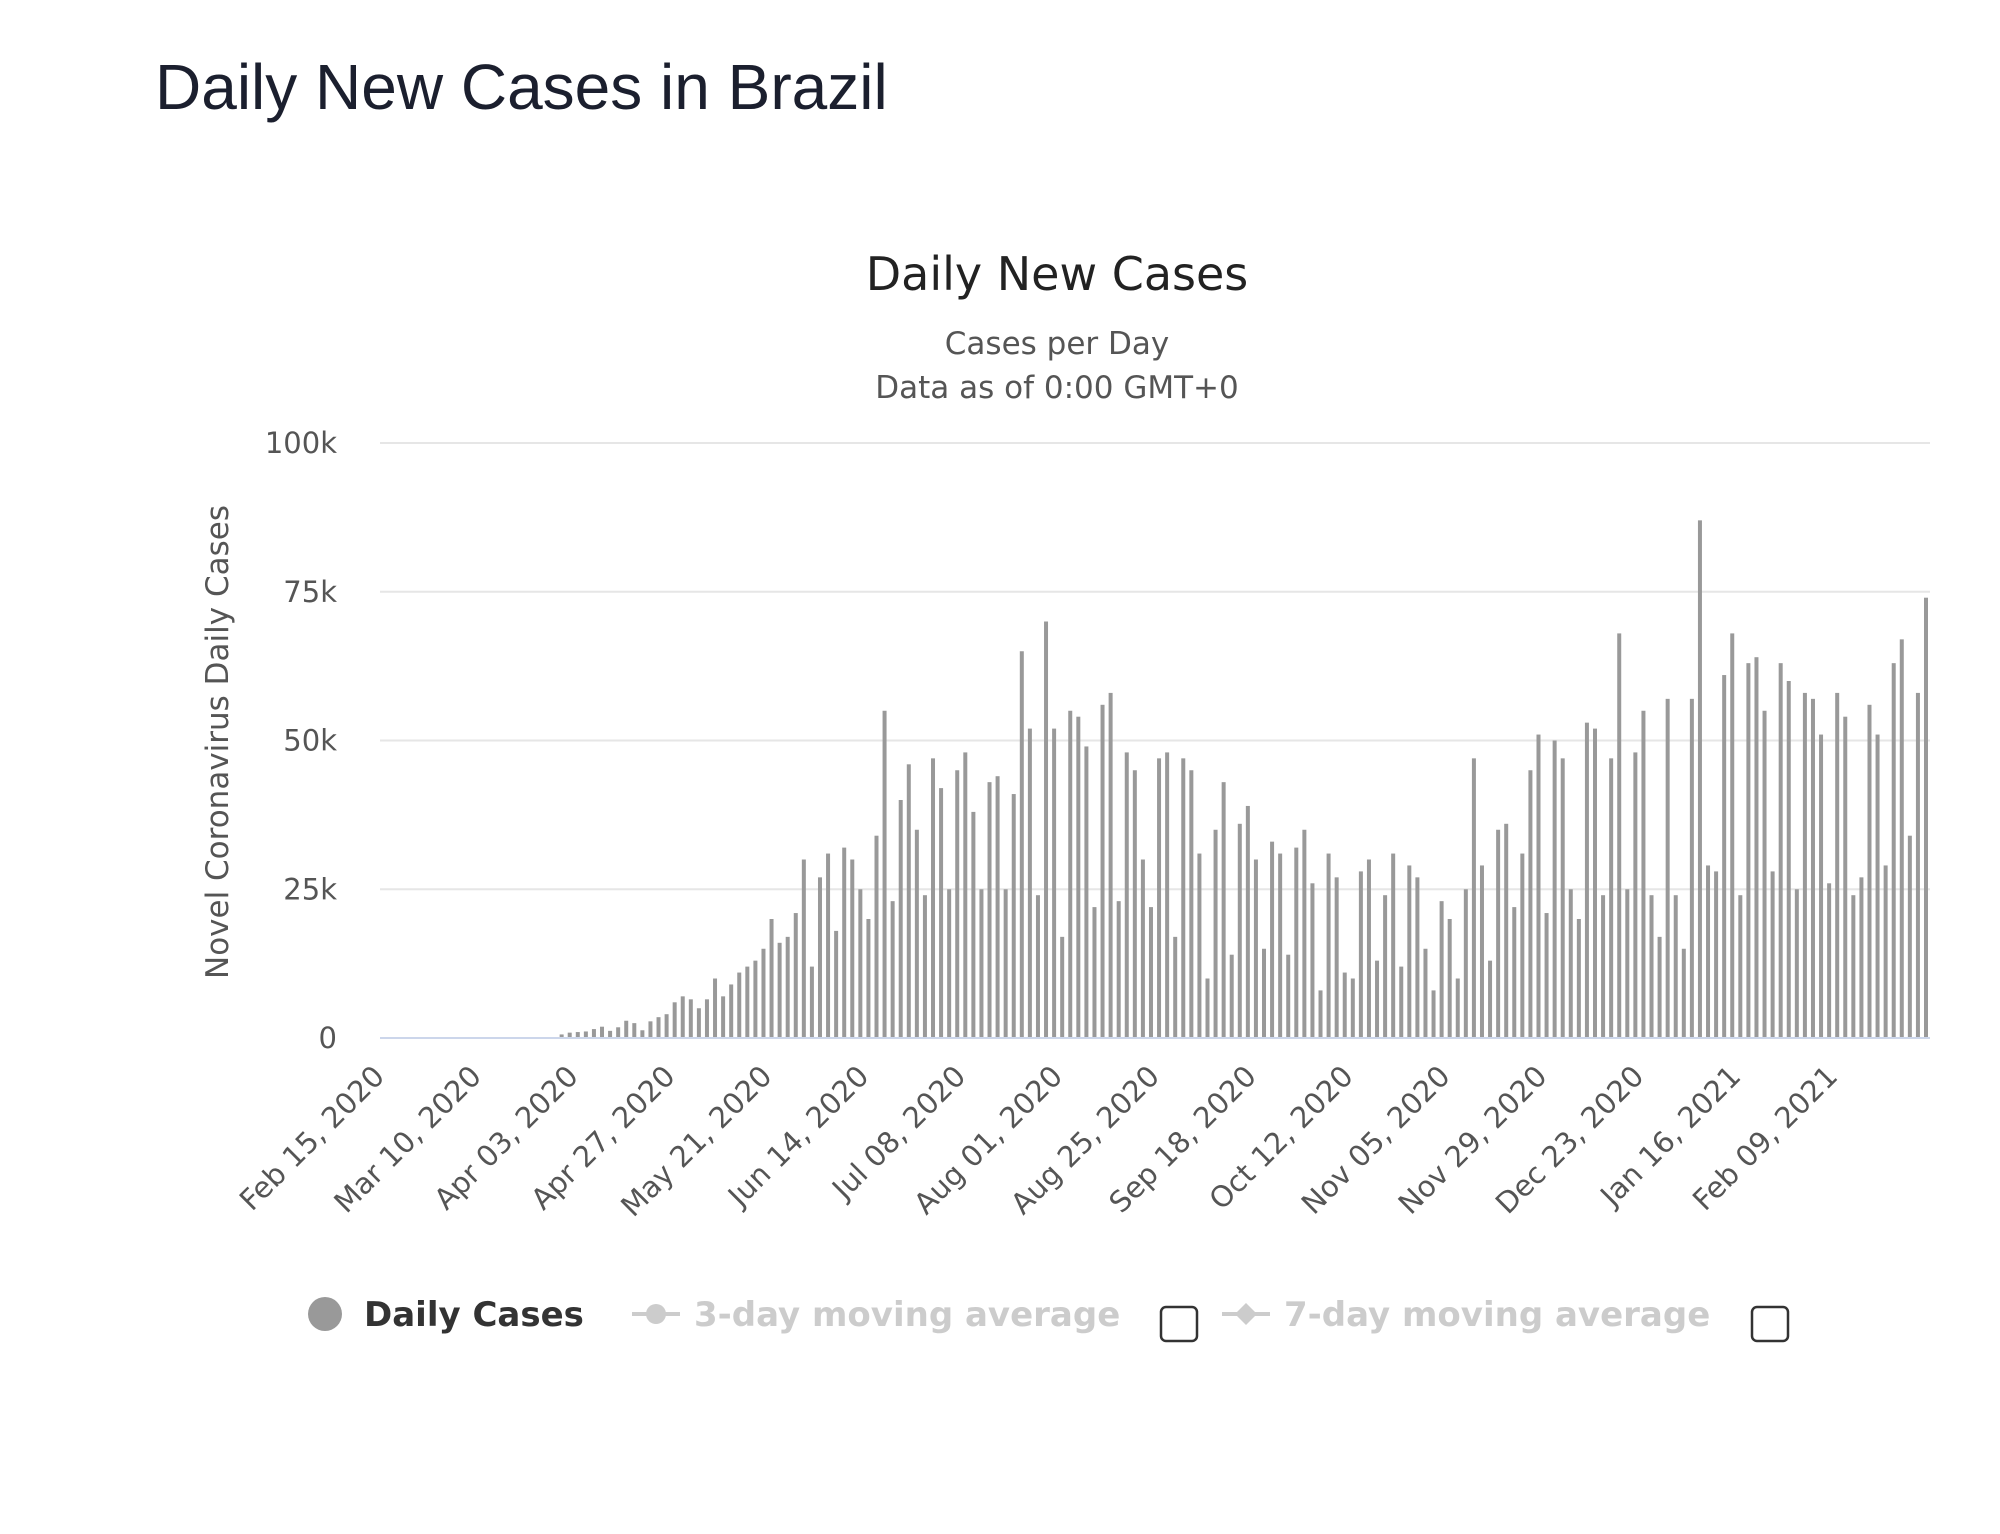 The image size is (2000, 1534). Describe the element at coordinates (446, 1315) in the screenshot. I see `legend-item-daily-cases: Daily Cases` at that location.